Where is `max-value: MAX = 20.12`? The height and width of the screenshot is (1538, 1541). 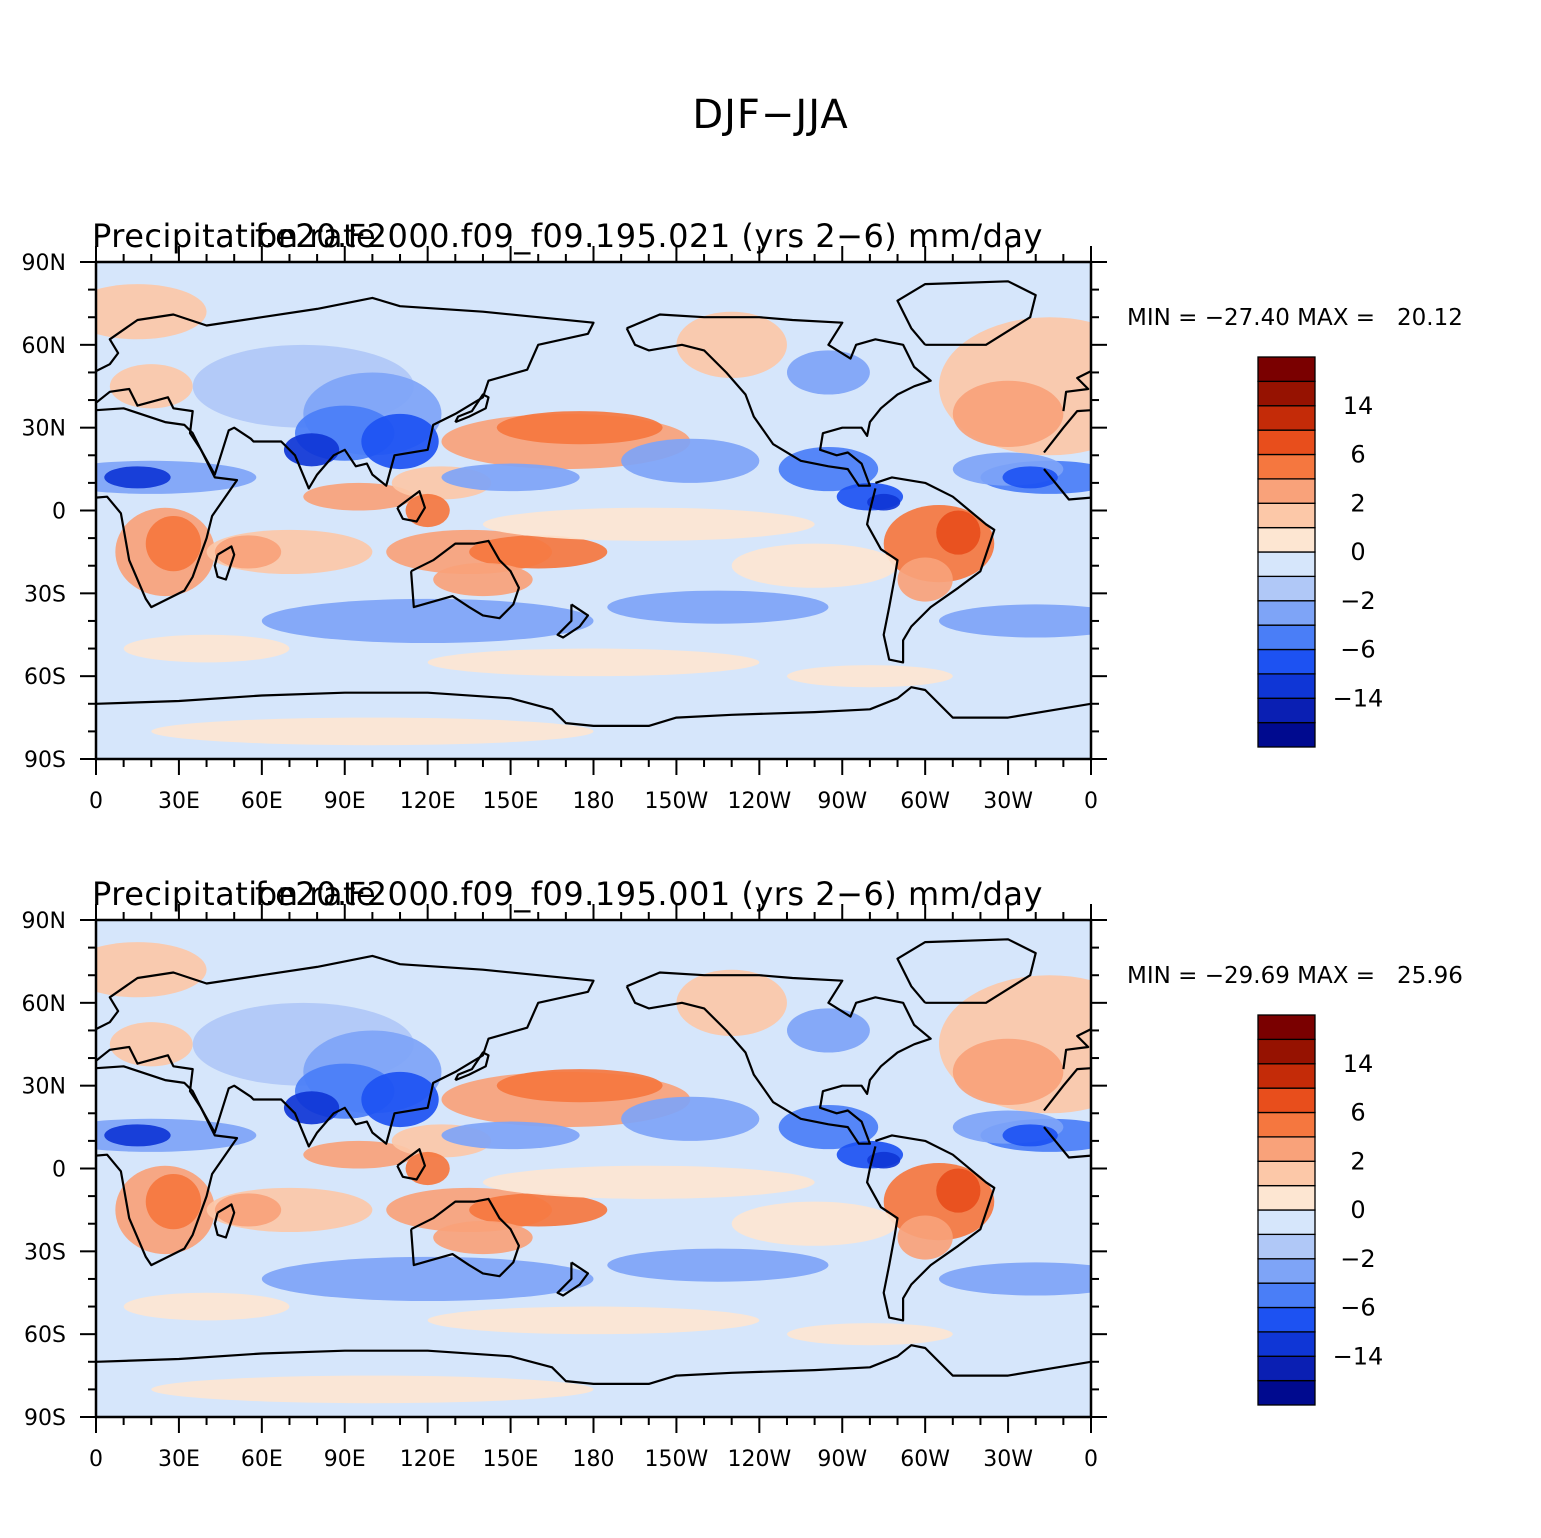 max-value: MAX = 20.12 is located at coordinates (1380, 318).